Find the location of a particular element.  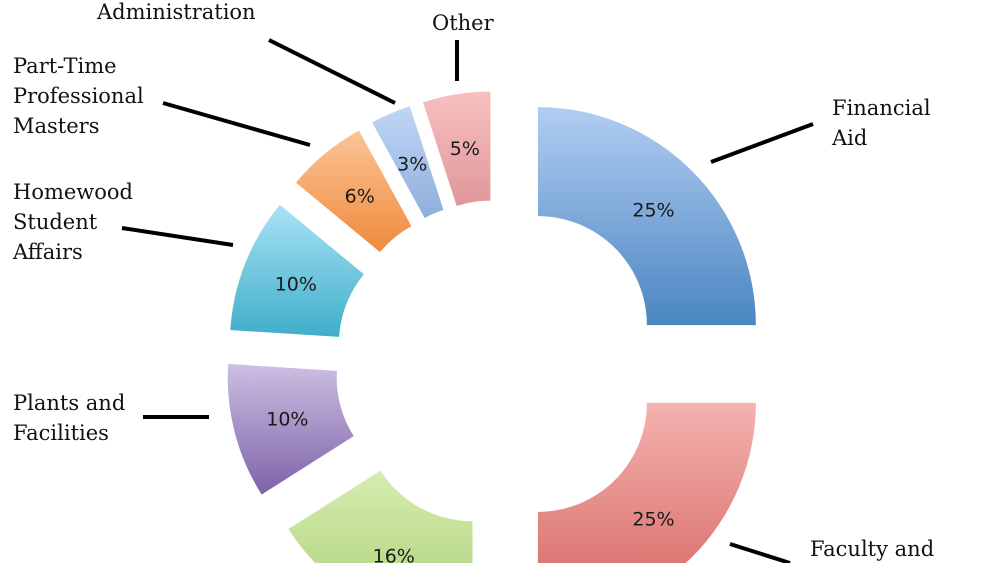

slice-percent-part-time-professional-masters: 6% is located at coordinates (360, 197).